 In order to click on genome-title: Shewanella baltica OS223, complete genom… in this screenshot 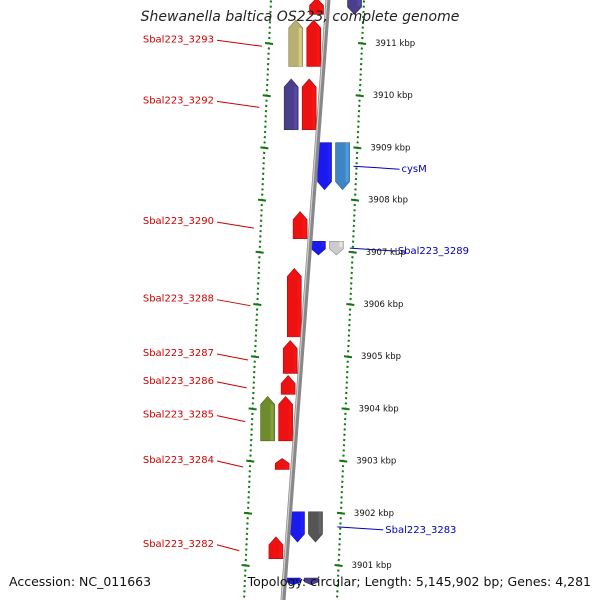, I will do `click(300, 17)`.